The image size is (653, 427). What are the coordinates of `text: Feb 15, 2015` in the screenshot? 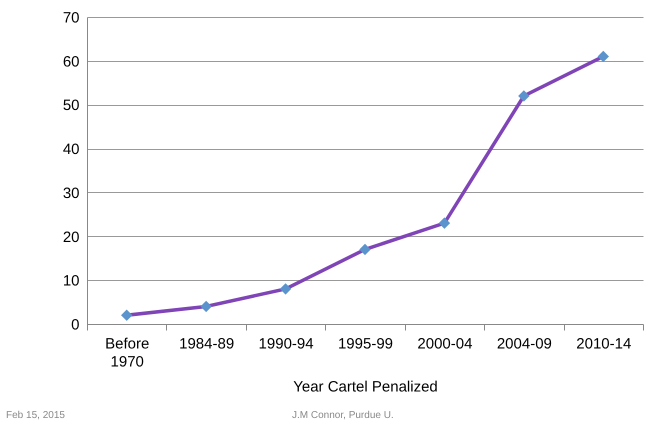 It's located at (35, 415).